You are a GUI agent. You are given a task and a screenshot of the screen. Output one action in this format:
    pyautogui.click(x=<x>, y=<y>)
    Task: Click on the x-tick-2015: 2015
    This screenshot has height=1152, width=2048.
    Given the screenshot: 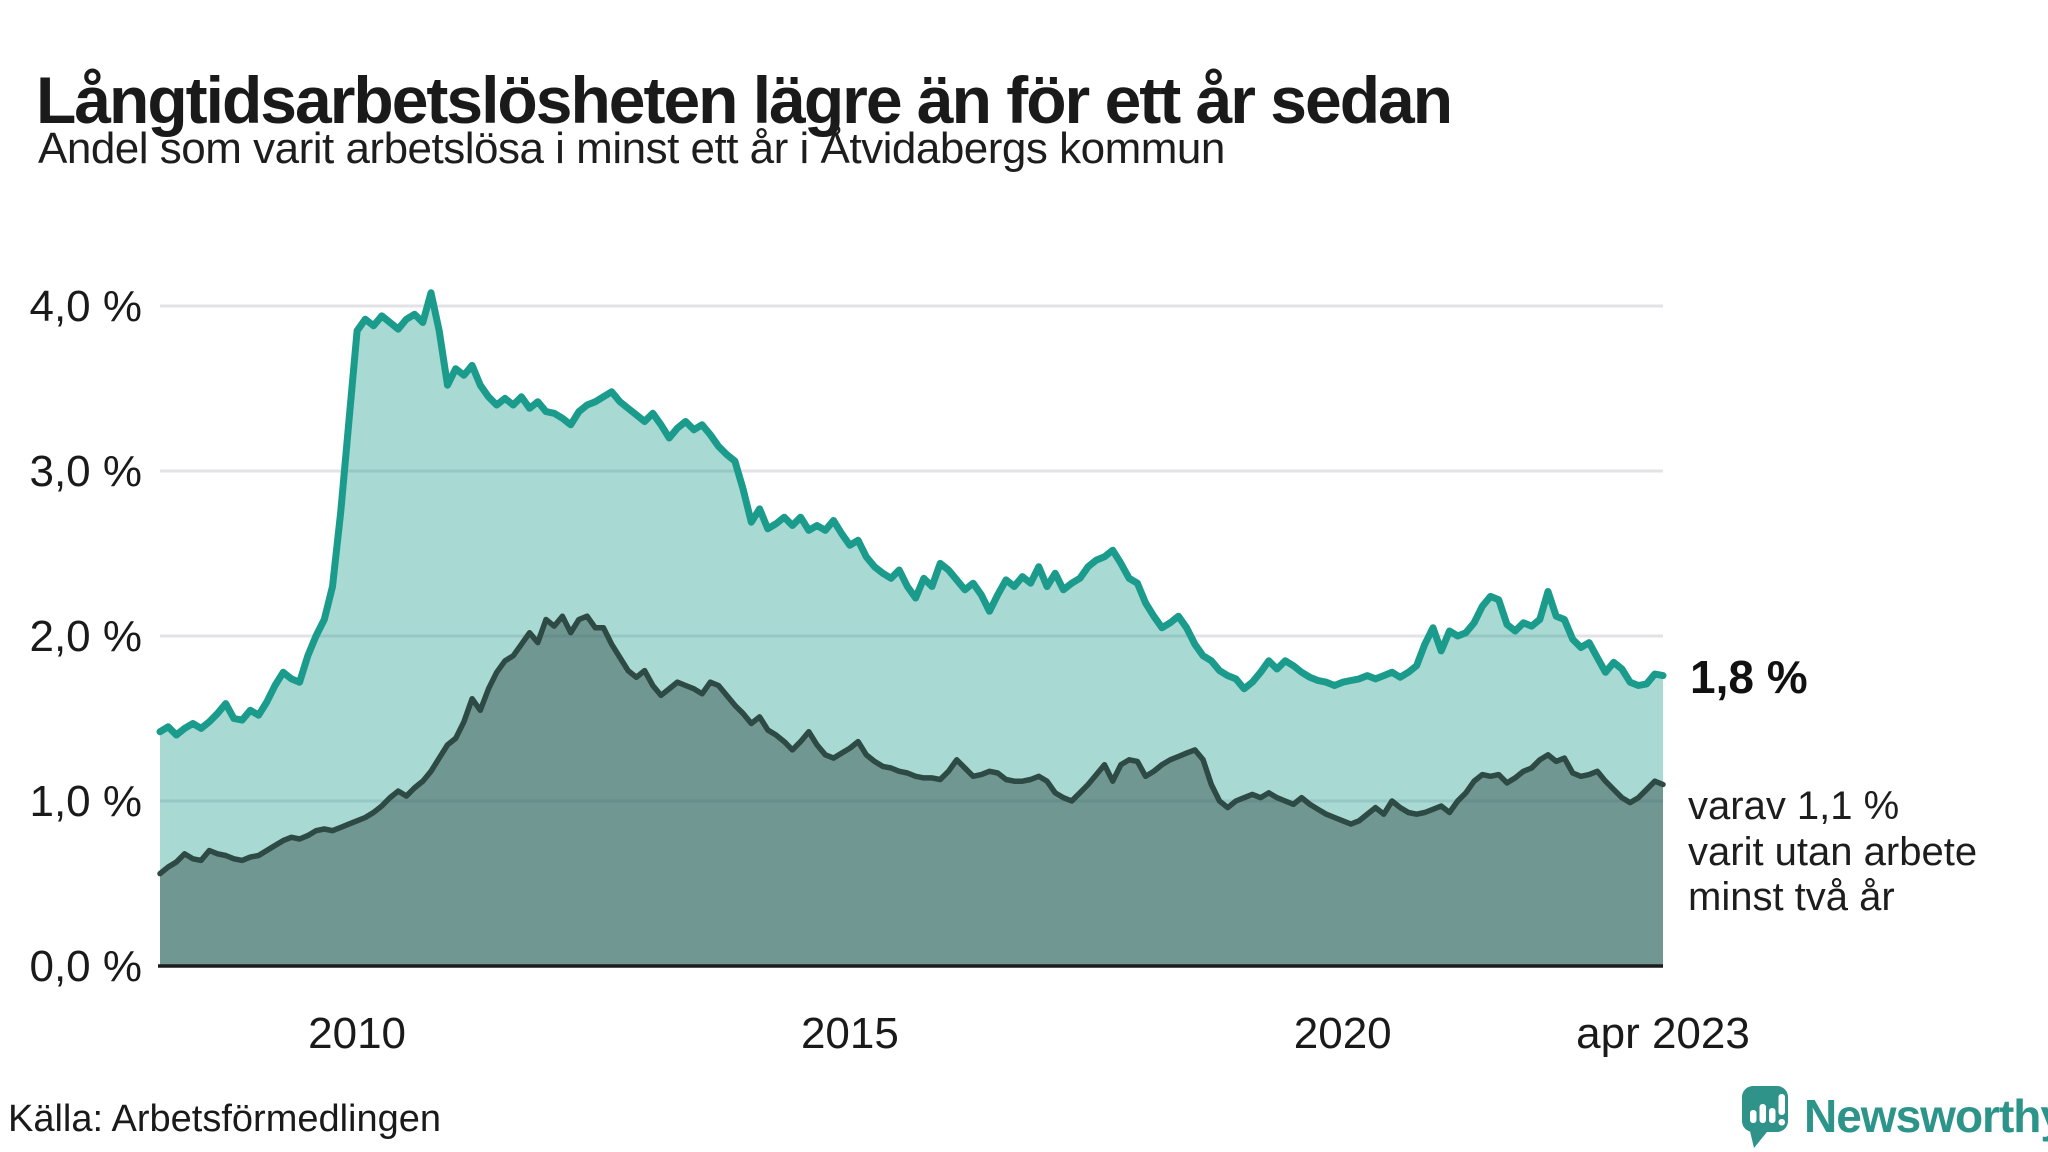 What is the action you would take?
    pyautogui.click(x=850, y=1033)
    